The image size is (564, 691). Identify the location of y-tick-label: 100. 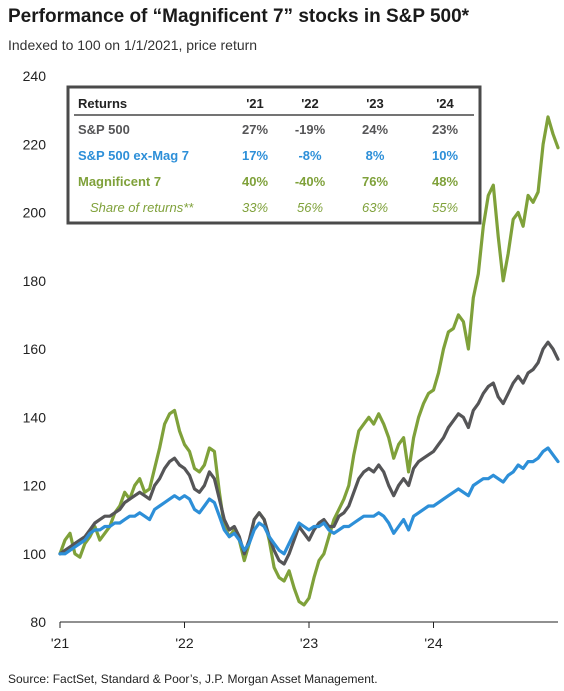
(35, 554).